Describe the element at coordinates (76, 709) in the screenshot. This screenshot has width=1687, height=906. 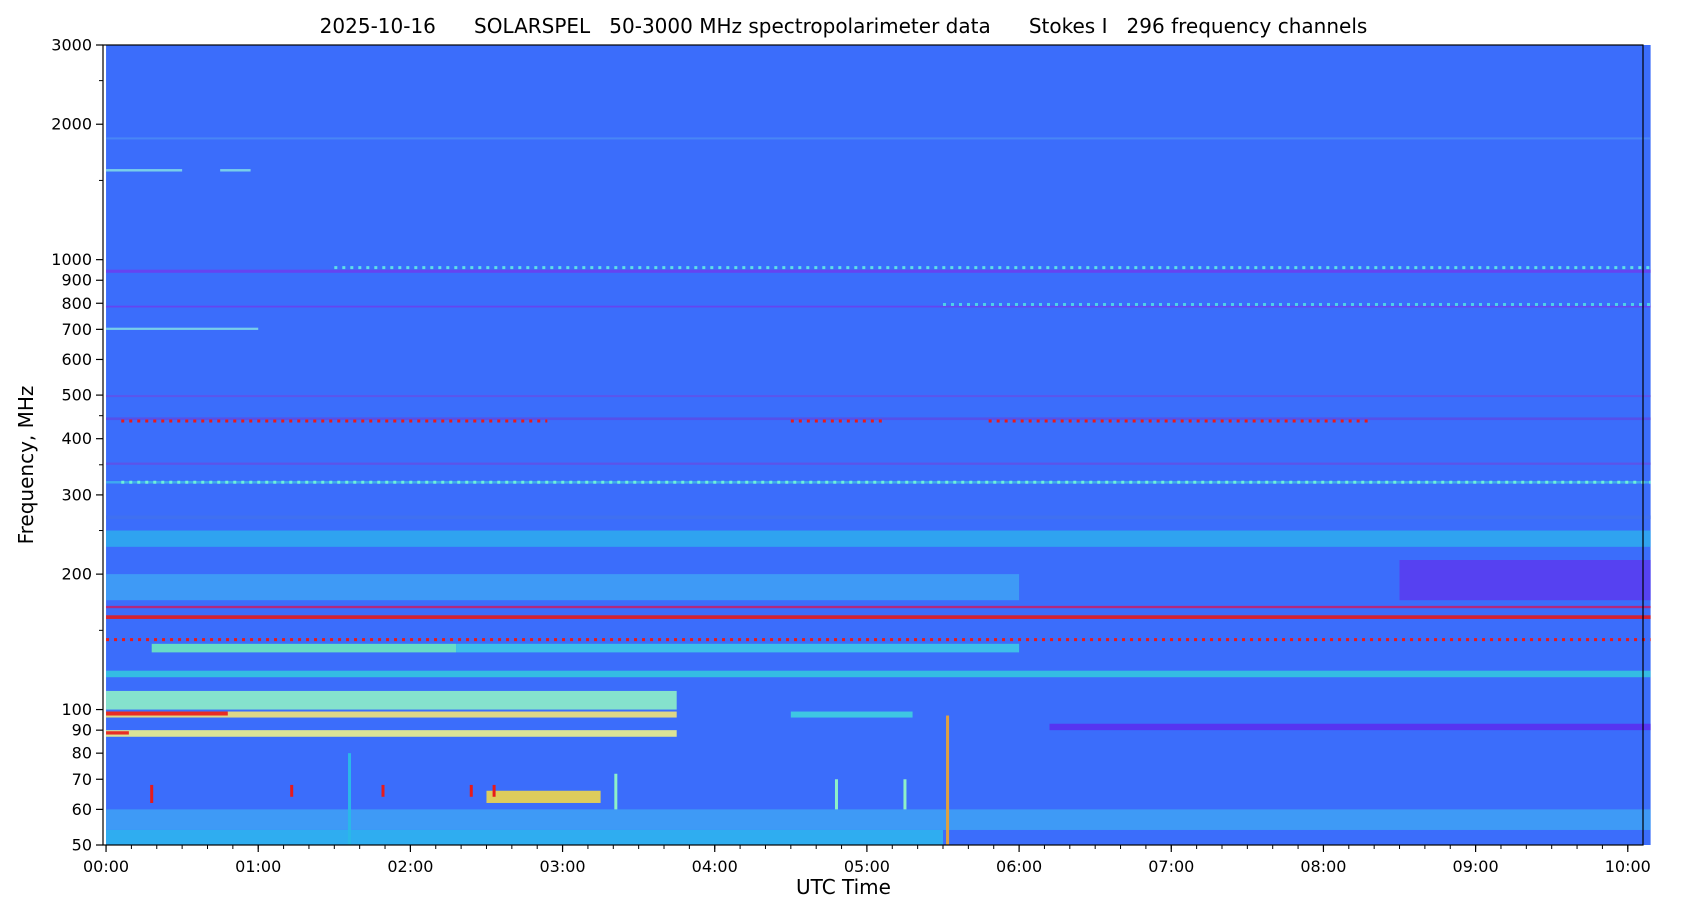
I see `y-tick-label: 100` at that location.